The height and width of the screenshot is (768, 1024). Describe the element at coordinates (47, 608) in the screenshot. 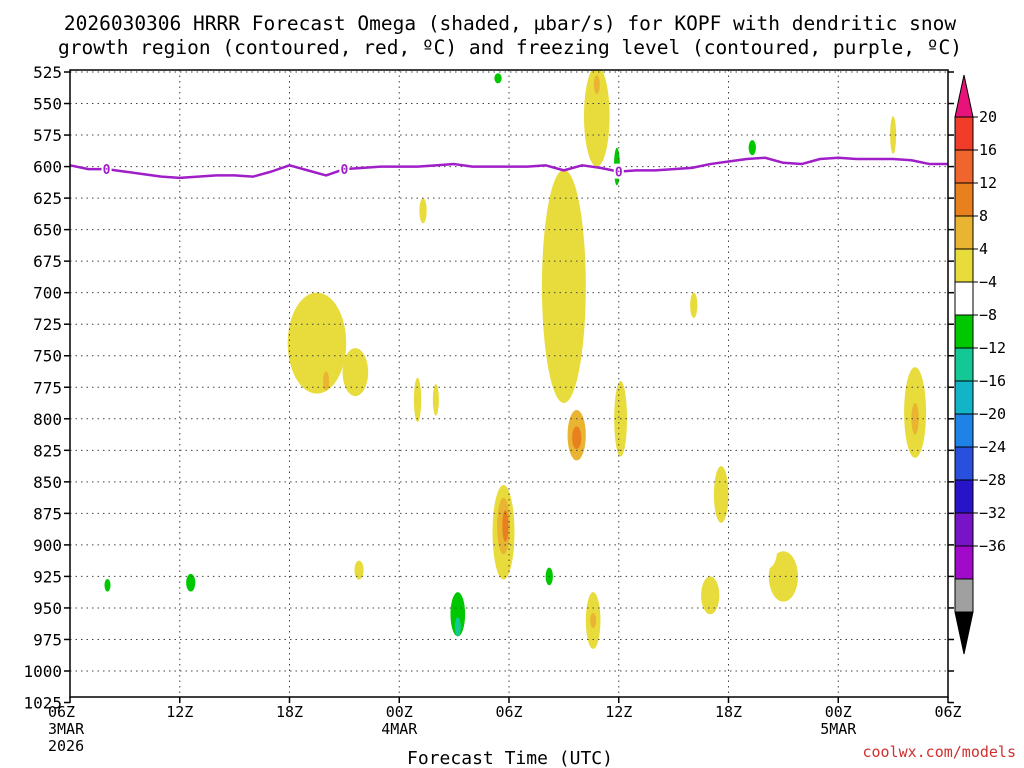

I see `y-tick-label: 950` at that location.